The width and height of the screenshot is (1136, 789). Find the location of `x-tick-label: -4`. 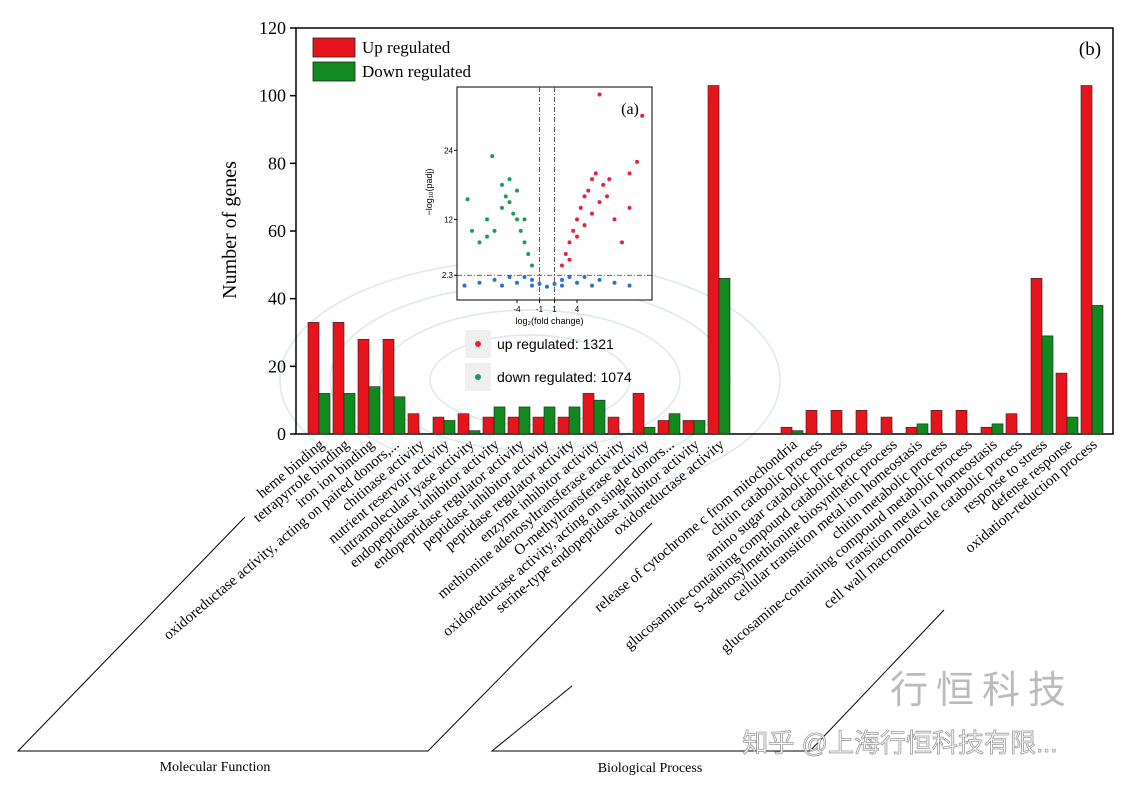

x-tick-label: -4 is located at coordinates (517, 309).